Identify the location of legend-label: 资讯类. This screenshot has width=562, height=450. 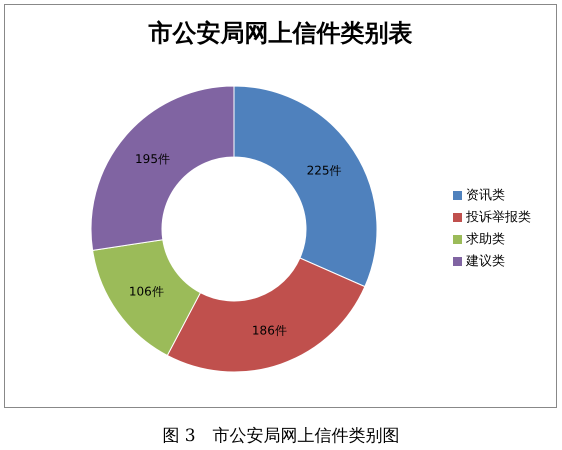
(485, 195).